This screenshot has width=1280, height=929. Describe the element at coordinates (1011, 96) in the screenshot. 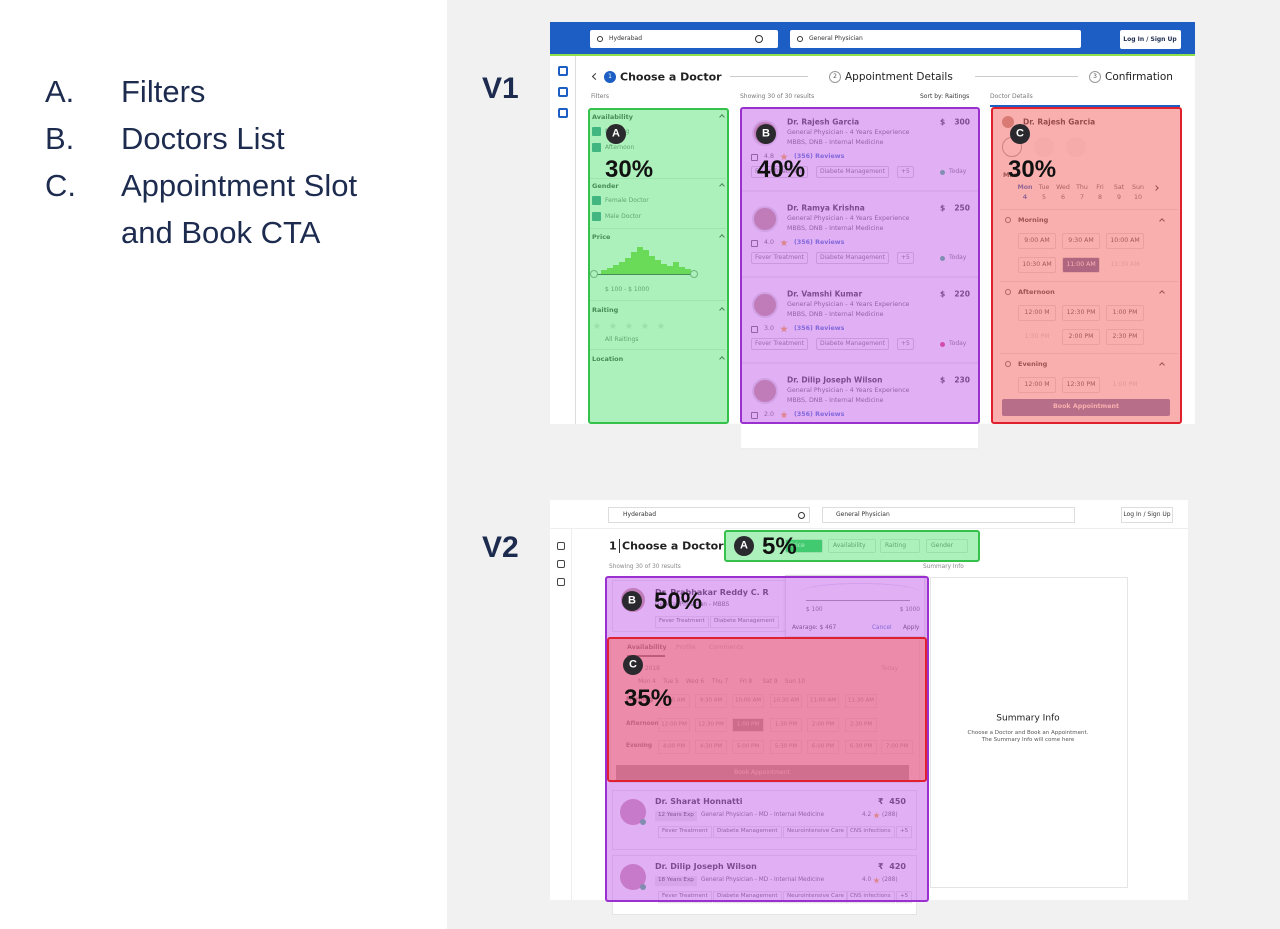

I see `section-title: Doctor Details` at that location.